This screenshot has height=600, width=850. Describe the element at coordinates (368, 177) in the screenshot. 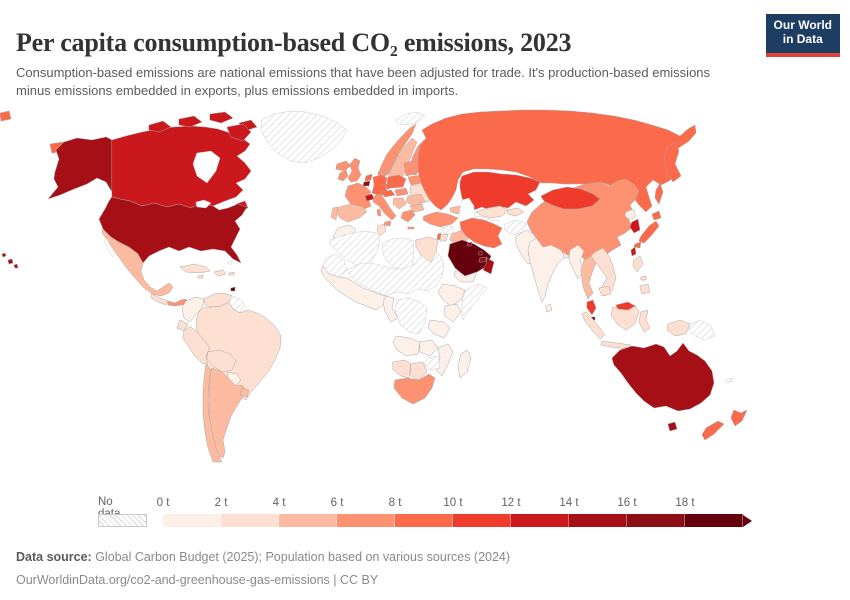

I see `country-netherlands: Netherlands` at that location.